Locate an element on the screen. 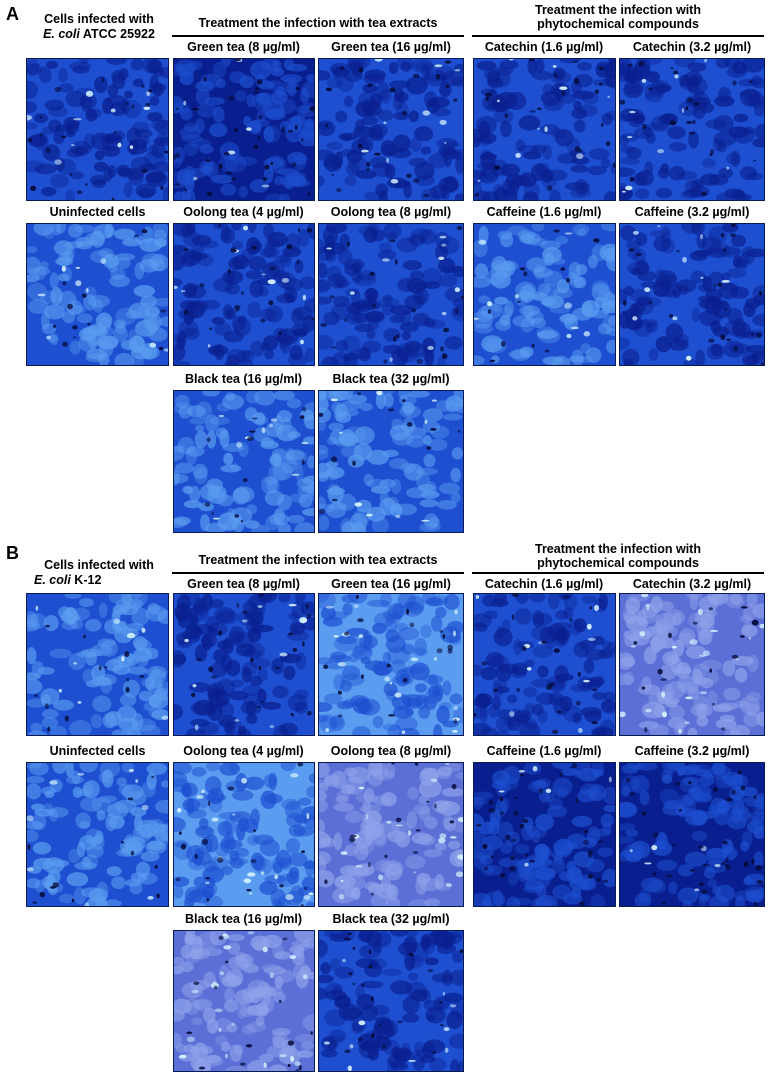  panel-a-micrograph-caffeine-high is located at coordinates (692, 294).